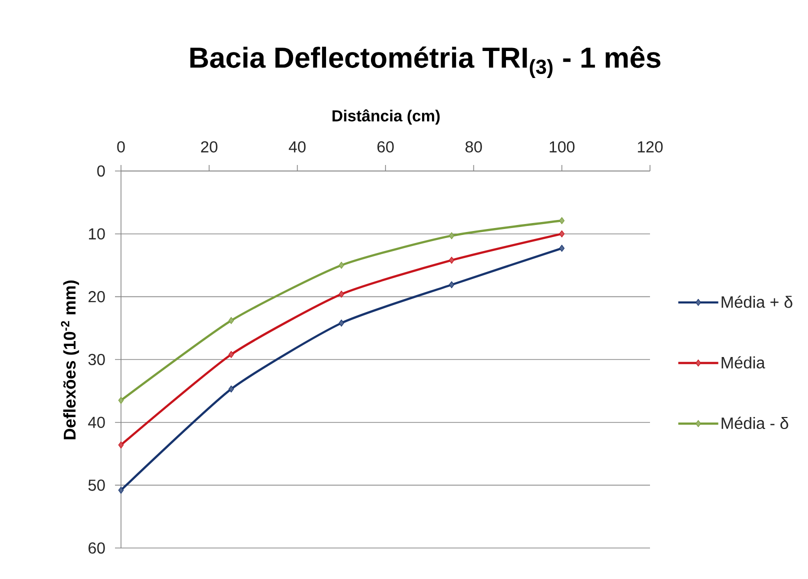 The height and width of the screenshot is (579, 808). What do you see at coordinates (96, 360) in the screenshot?
I see `y-tick-label: 30` at bounding box center [96, 360].